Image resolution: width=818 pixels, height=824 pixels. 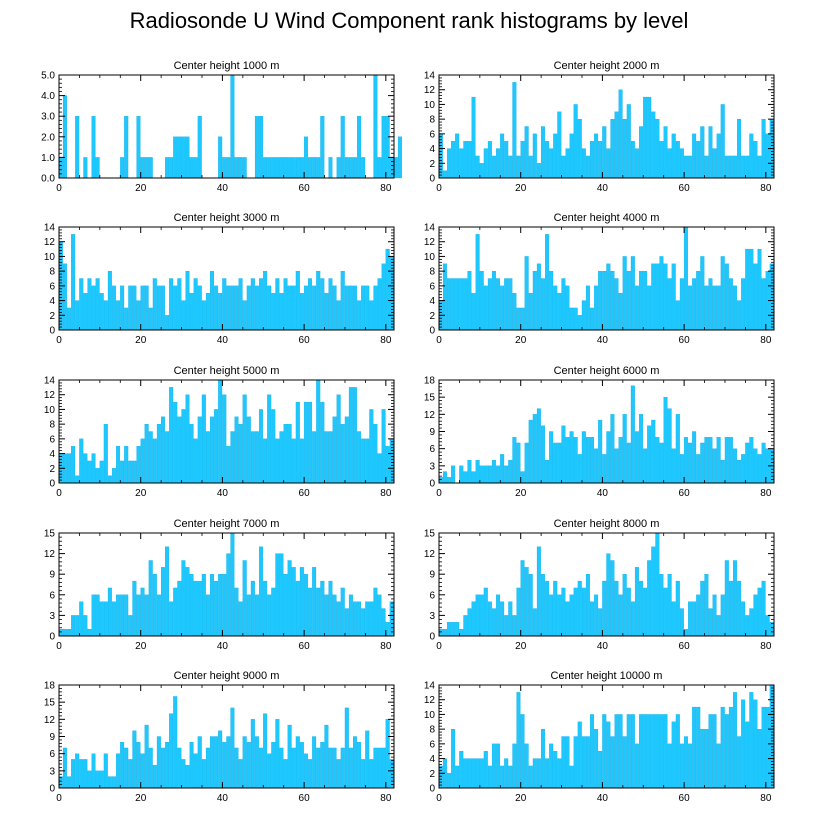 I want to click on x-tick-label: 60, so click(x=305, y=493).